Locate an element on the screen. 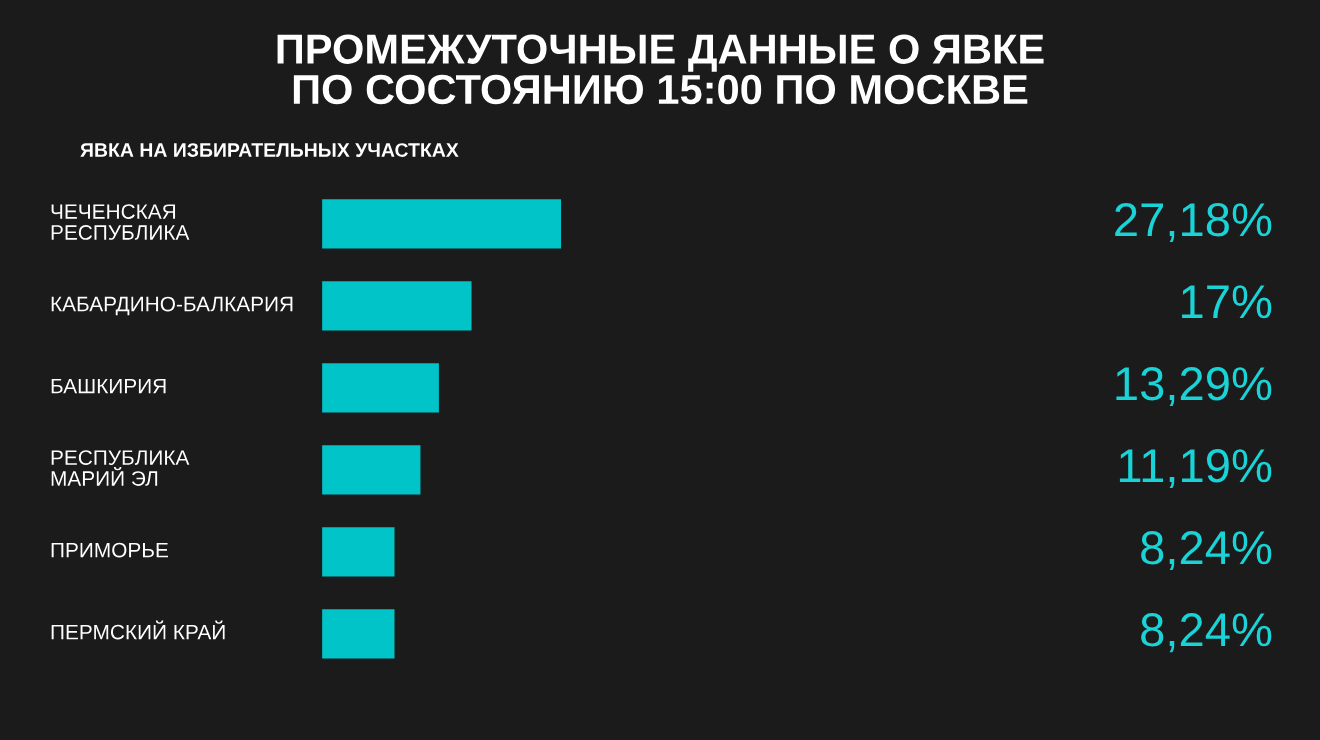  y-tick-label: РЕСПУБЛИКА МАРИЙ ЭЛ is located at coordinates (120, 468).